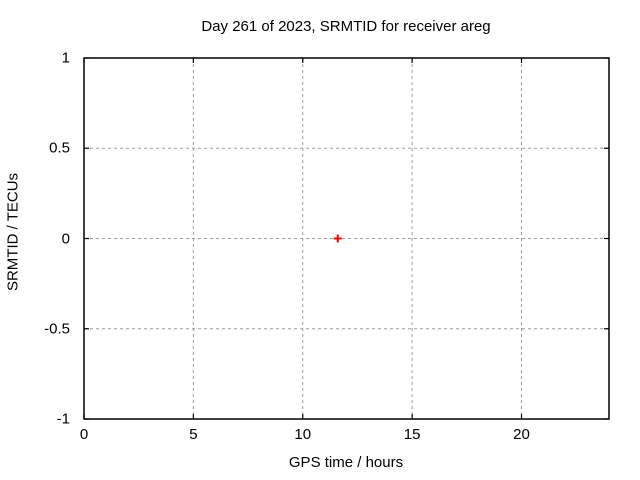  What do you see at coordinates (57, 329) in the screenshot?
I see `y-tick-label: -0.5` at bounding box center [57, 329].